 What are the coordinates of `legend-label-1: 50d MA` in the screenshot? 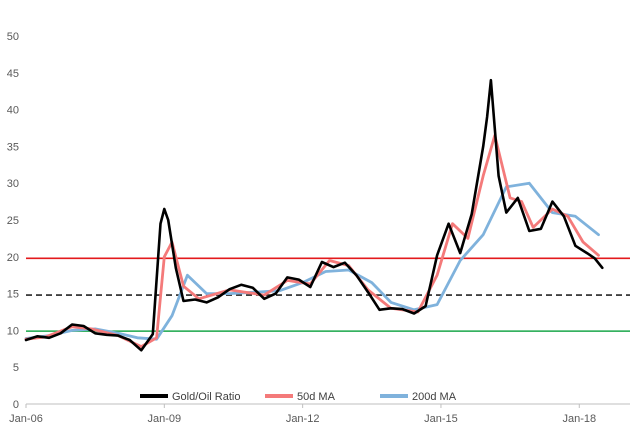 It's located at (316, 397).